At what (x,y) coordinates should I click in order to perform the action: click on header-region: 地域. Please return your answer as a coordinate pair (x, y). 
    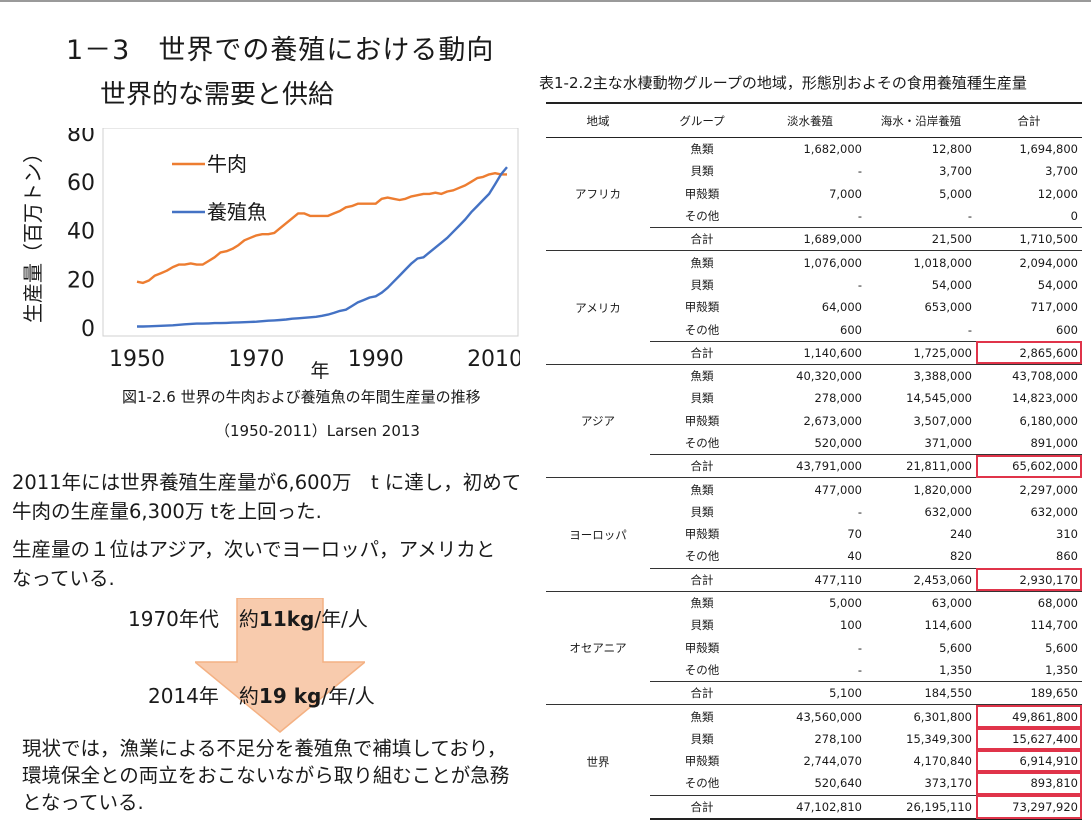
    Looking at the image, I should click on (598, 120).